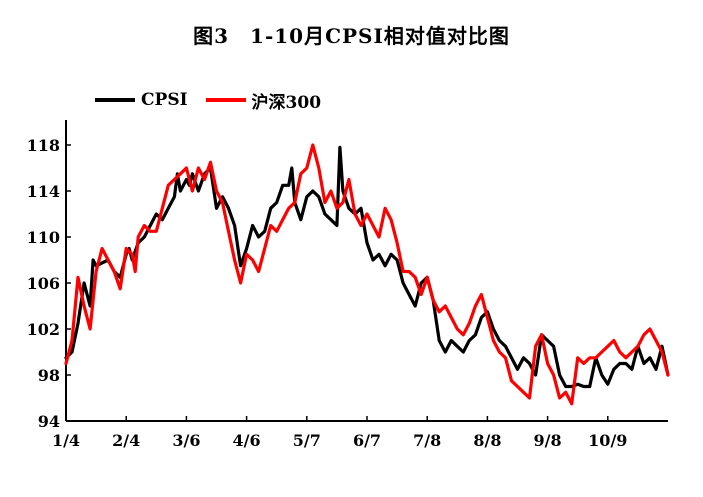 Image resolution: width=703 pixels, height=497 pixels. What do you see at coordinates (487, 440) in the screenshot?
I see `x-tick-label: 8/8` at bounding box center [487, 440].